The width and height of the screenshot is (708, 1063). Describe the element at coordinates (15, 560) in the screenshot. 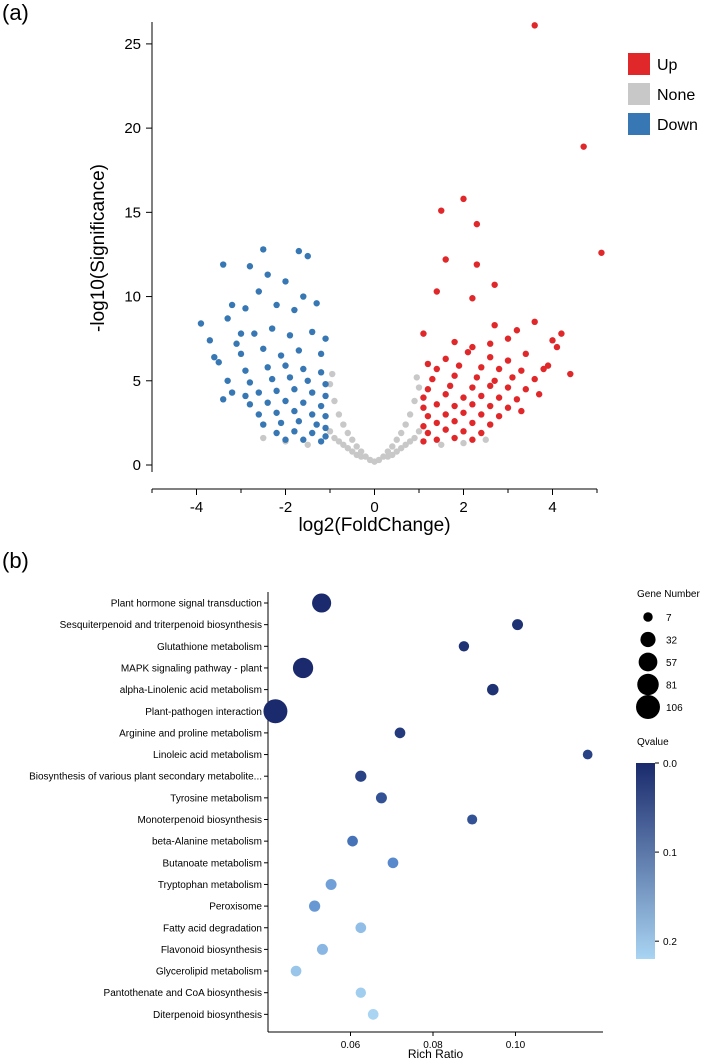

I see `panel-b-label: (b)` at that location.